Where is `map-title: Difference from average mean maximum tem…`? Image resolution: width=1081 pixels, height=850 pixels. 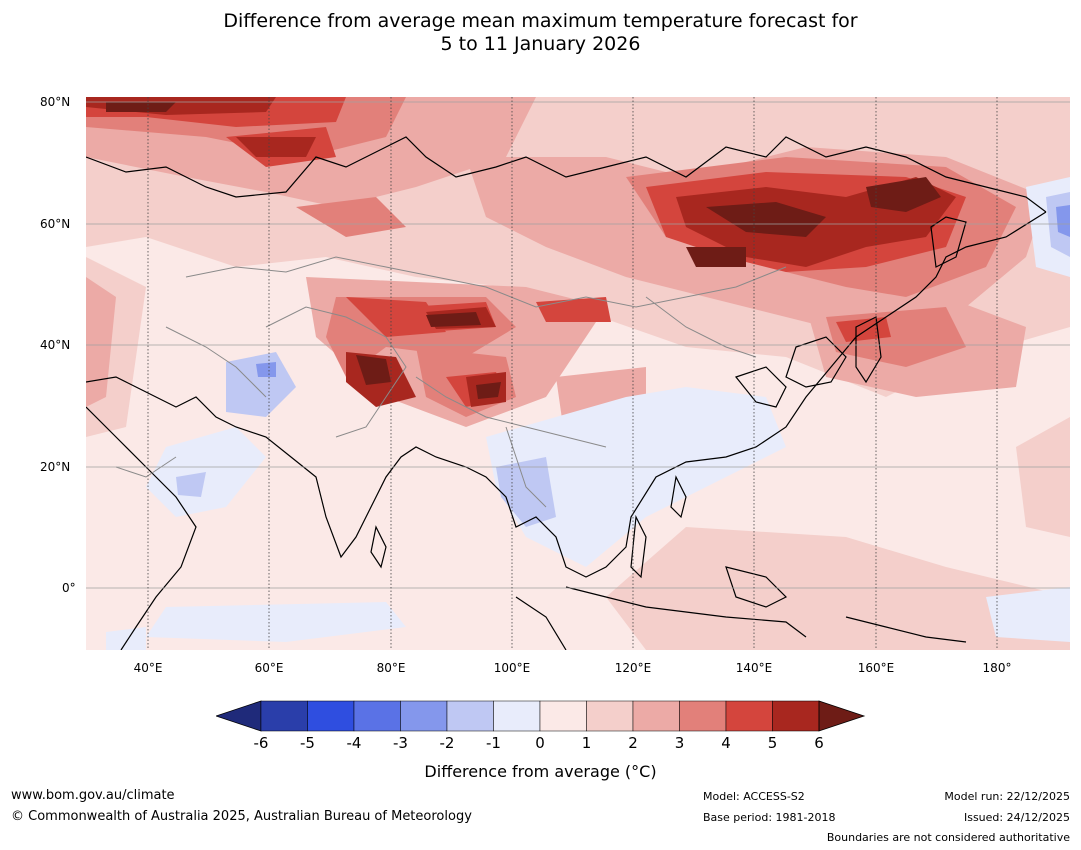 map-title: Difference from average mean maximum tem… is located at coordinates (540, 33).